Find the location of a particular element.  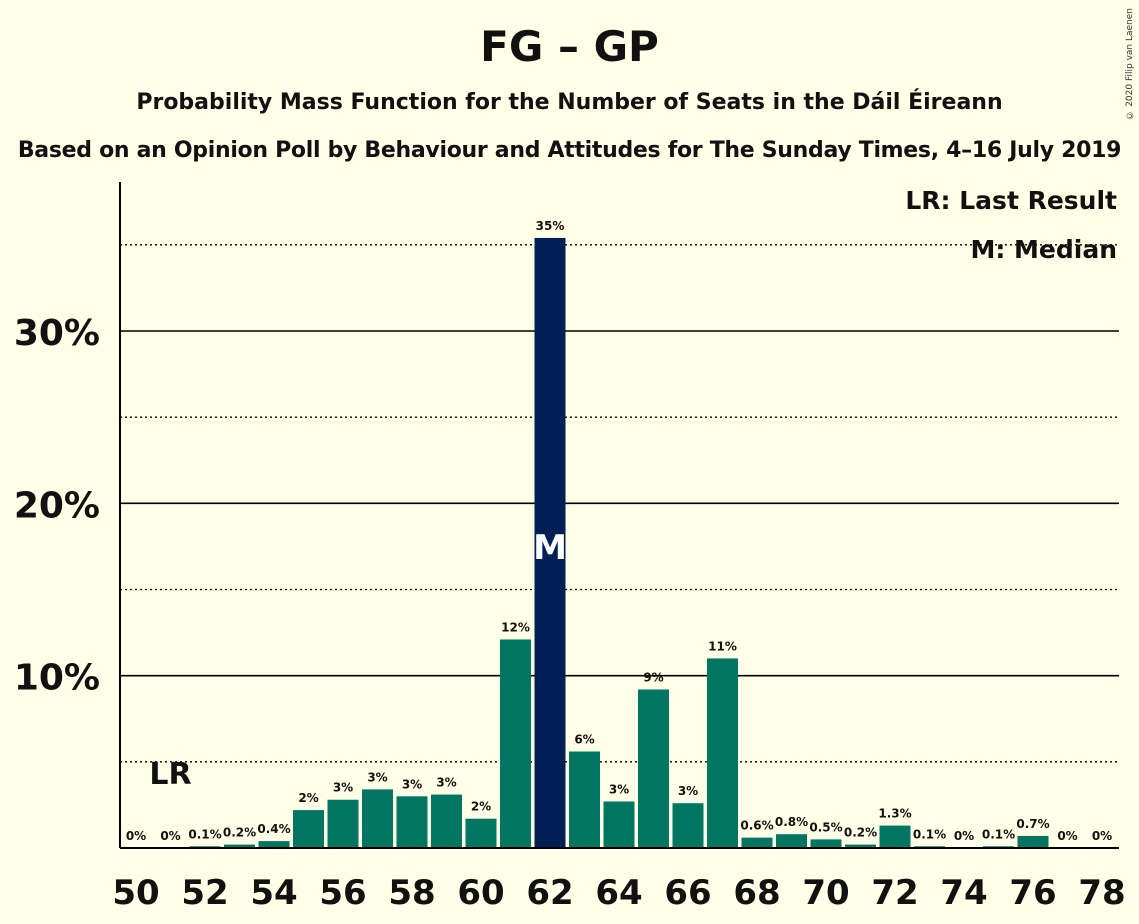

x-tick-label-72: 72 is located at coordinates (894, 893).